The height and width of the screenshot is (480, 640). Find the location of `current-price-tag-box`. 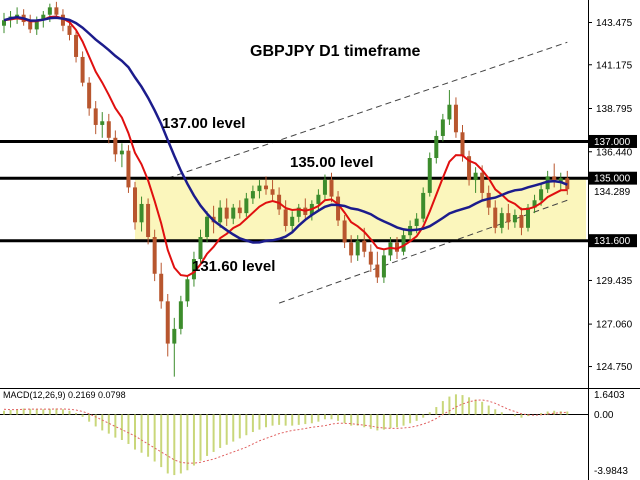

current-price-tag-box is located at coordinates (613, 191).